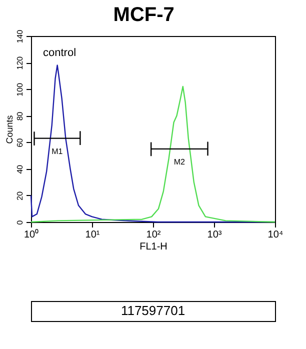 The height and width of the screenshot is (349, 306). What do you see at coordinates (20, 195) in the screenshot?
I see `y-tick-label: 20` at bounding box center [20, 195].